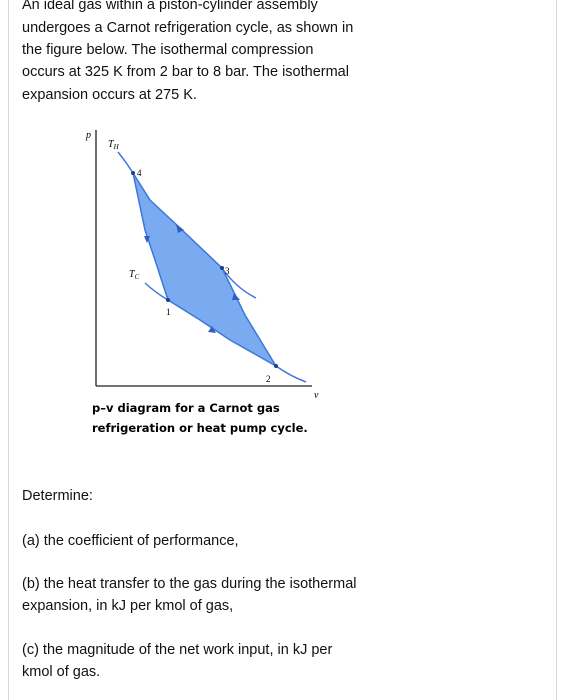 The height and width of the screenshot is (700, 564). I want to click on tc-sub: C, so click(137, 277).